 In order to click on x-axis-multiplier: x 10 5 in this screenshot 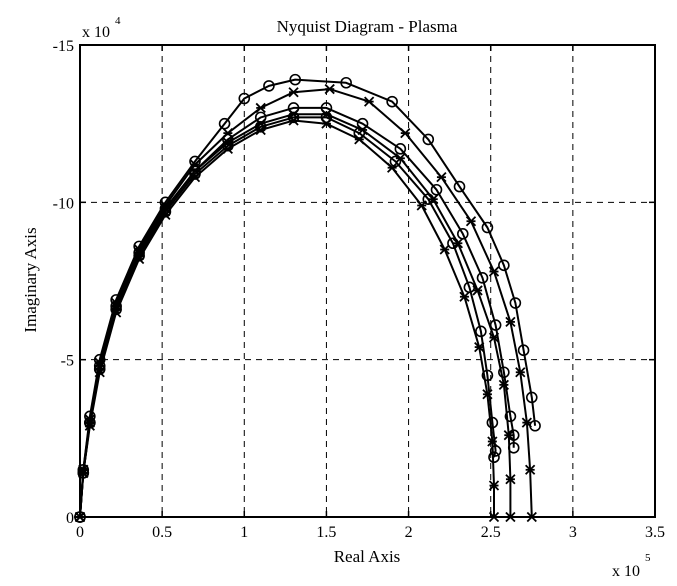, I will do `click(631, 566)`.